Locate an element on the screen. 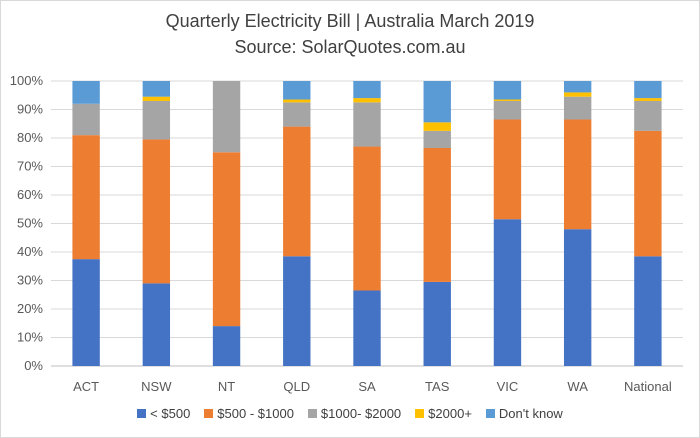 This screenshot has height=438, width=700. y-tick-label: 50% is located at coordinates (30, 223).